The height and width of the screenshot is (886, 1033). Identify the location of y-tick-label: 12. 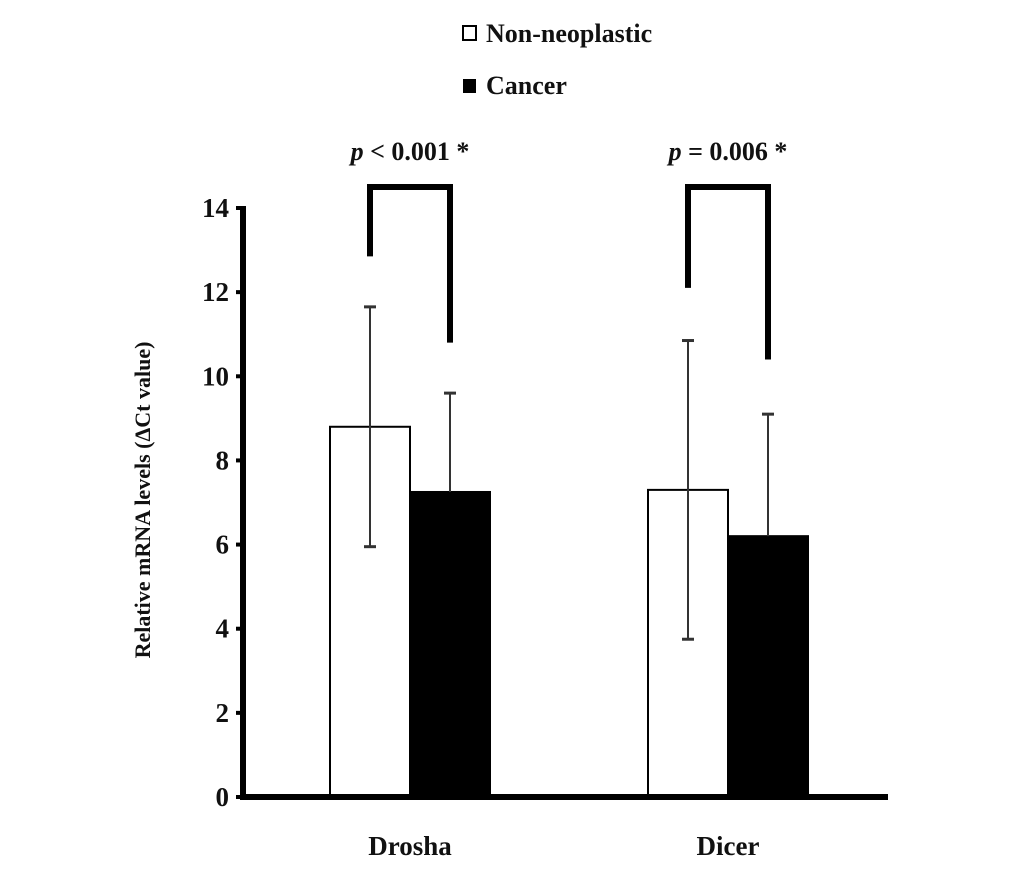
(215, 292).